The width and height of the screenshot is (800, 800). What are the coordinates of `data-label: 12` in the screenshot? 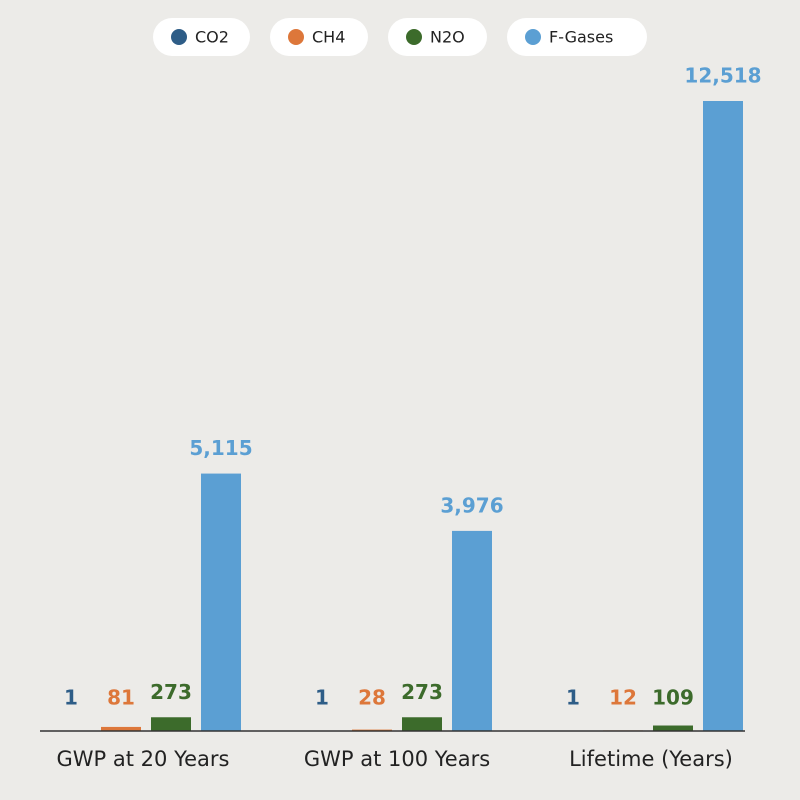 It's located at (623, 698).